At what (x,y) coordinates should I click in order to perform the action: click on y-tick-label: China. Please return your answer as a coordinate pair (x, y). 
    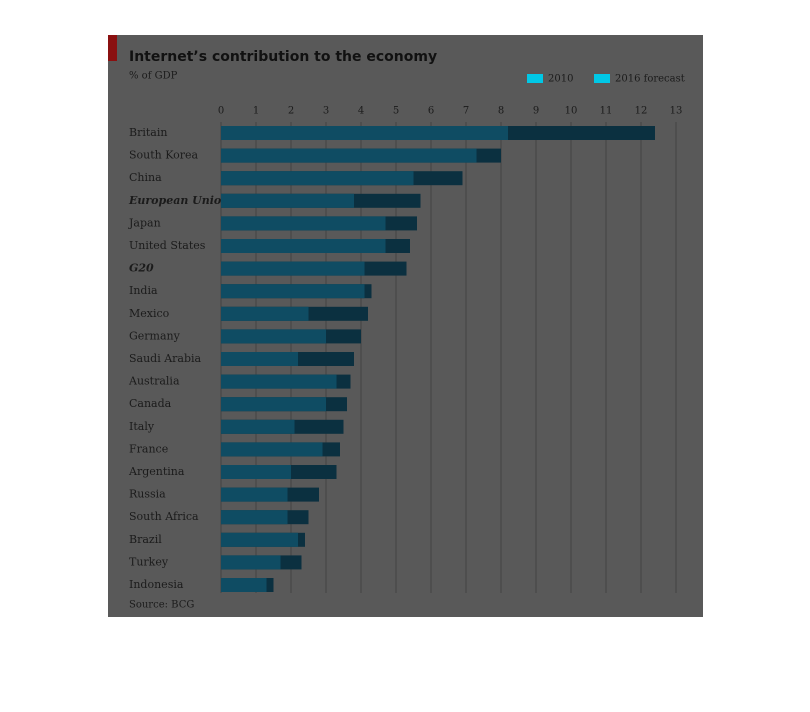
    Looking at the image, I should click on (145, 177).